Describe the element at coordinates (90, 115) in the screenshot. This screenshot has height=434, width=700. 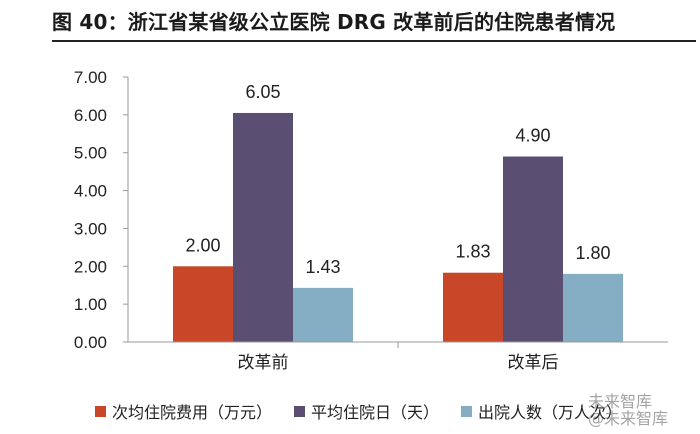
I see `y-tick-label: 6.00` at that location.